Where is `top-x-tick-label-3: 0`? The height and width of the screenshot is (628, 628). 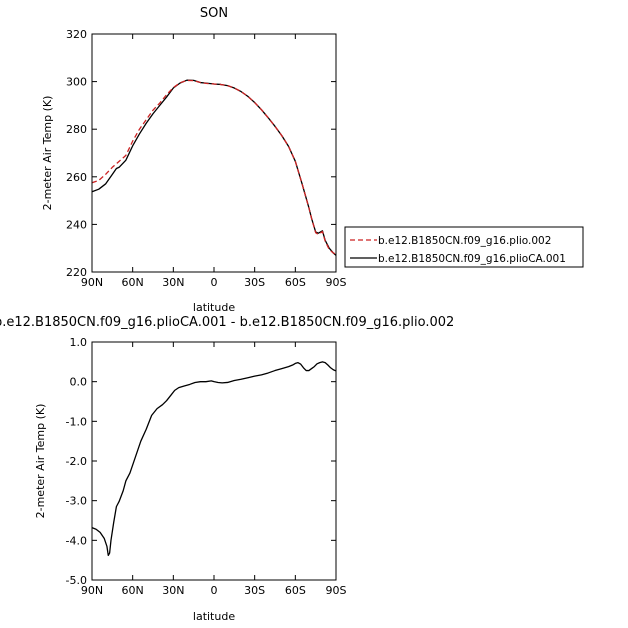
top-x-tick-label-3: 0 is located at coordinates (214, 282).